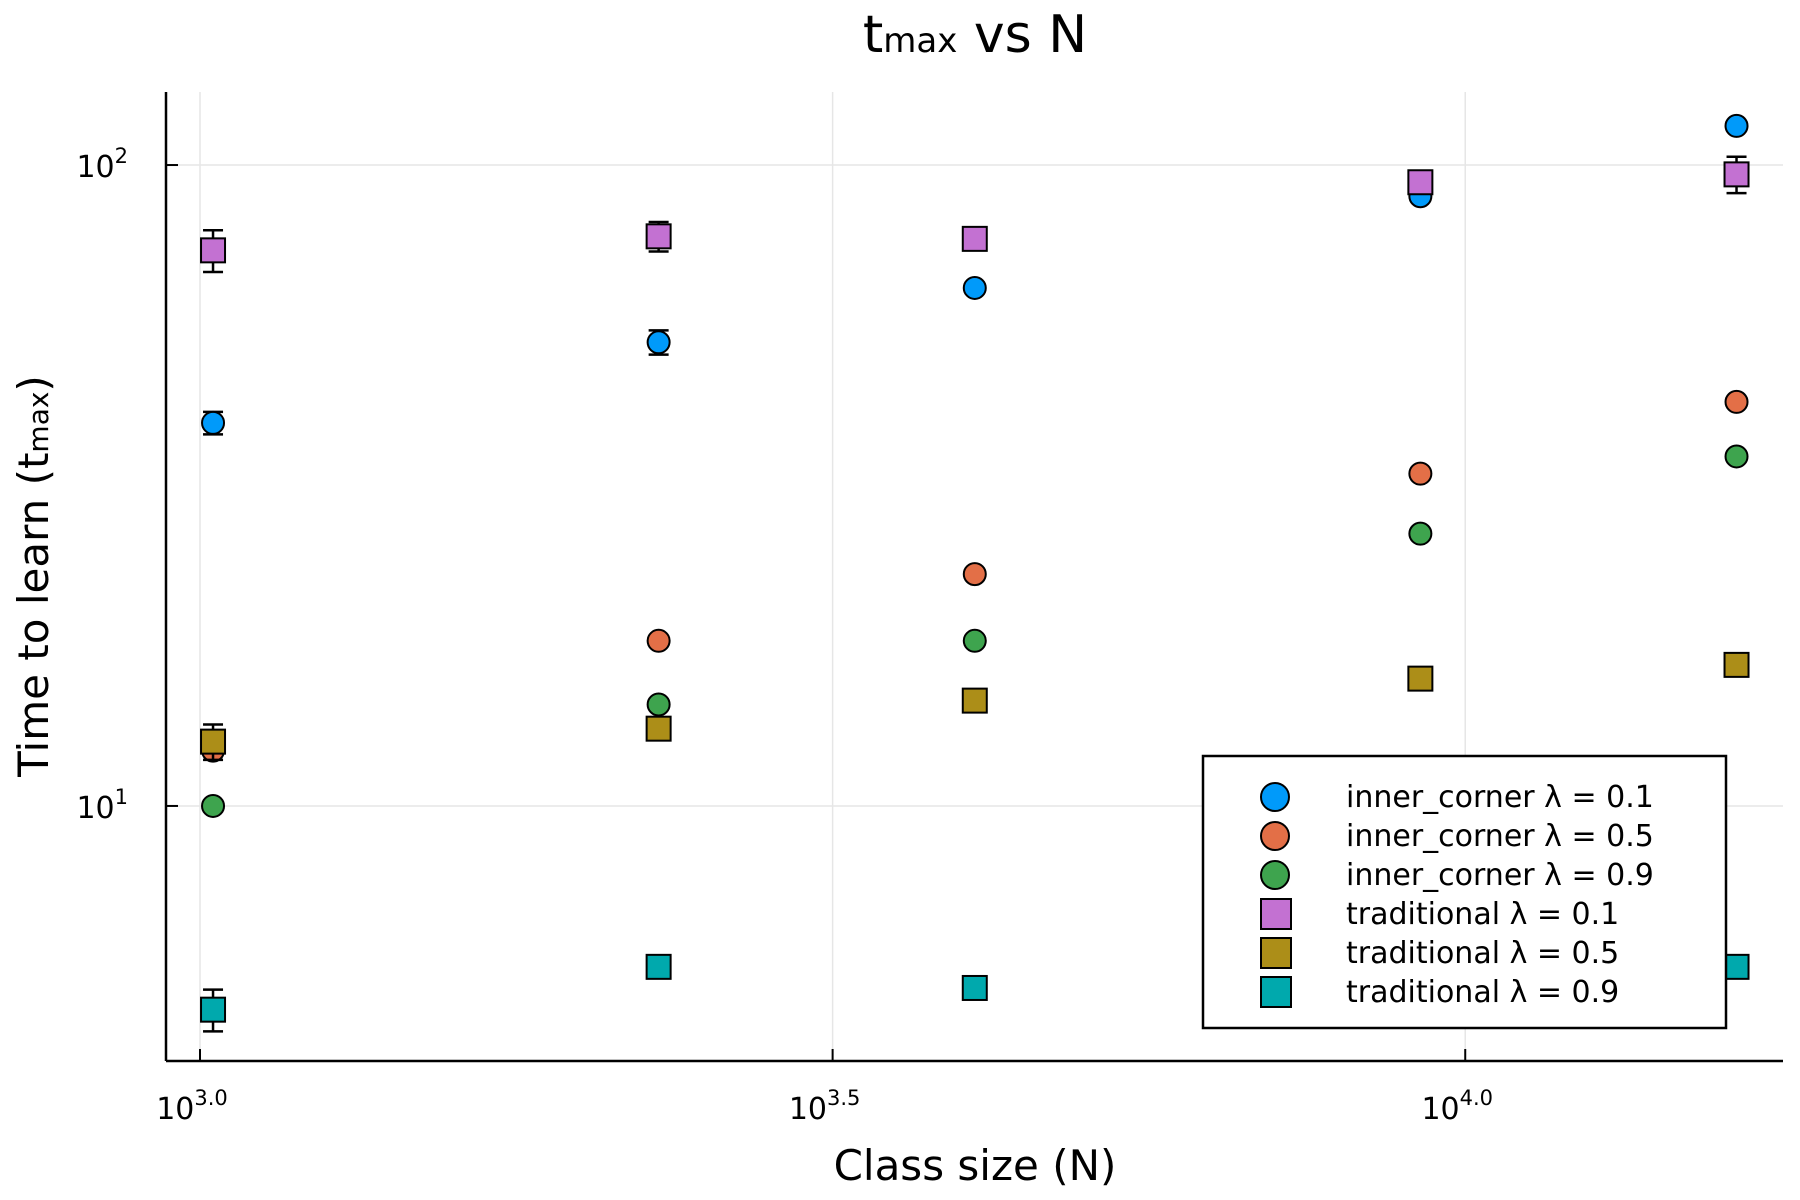 The image size is (1800, 1200). Describe the element at coordinates (975, 1165) in the screenshot. I see `x-axis-label: Class size (N)` at that location.